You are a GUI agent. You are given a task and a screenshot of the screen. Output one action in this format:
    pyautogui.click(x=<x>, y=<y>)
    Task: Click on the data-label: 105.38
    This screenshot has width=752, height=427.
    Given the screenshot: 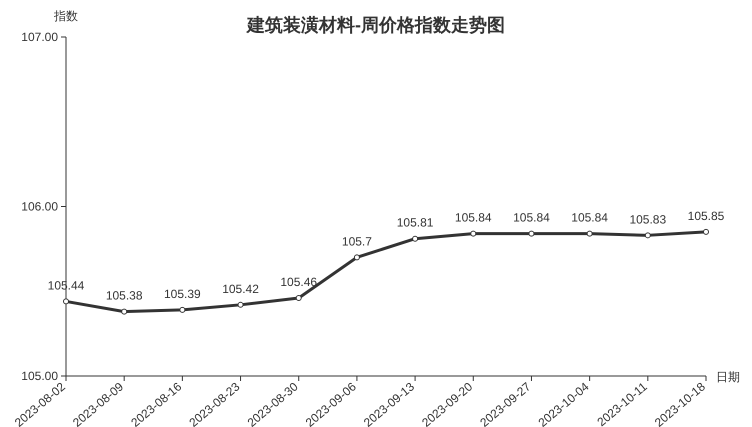 What is the action you would take?
    pyautogui.click(x=124, y=295)
    